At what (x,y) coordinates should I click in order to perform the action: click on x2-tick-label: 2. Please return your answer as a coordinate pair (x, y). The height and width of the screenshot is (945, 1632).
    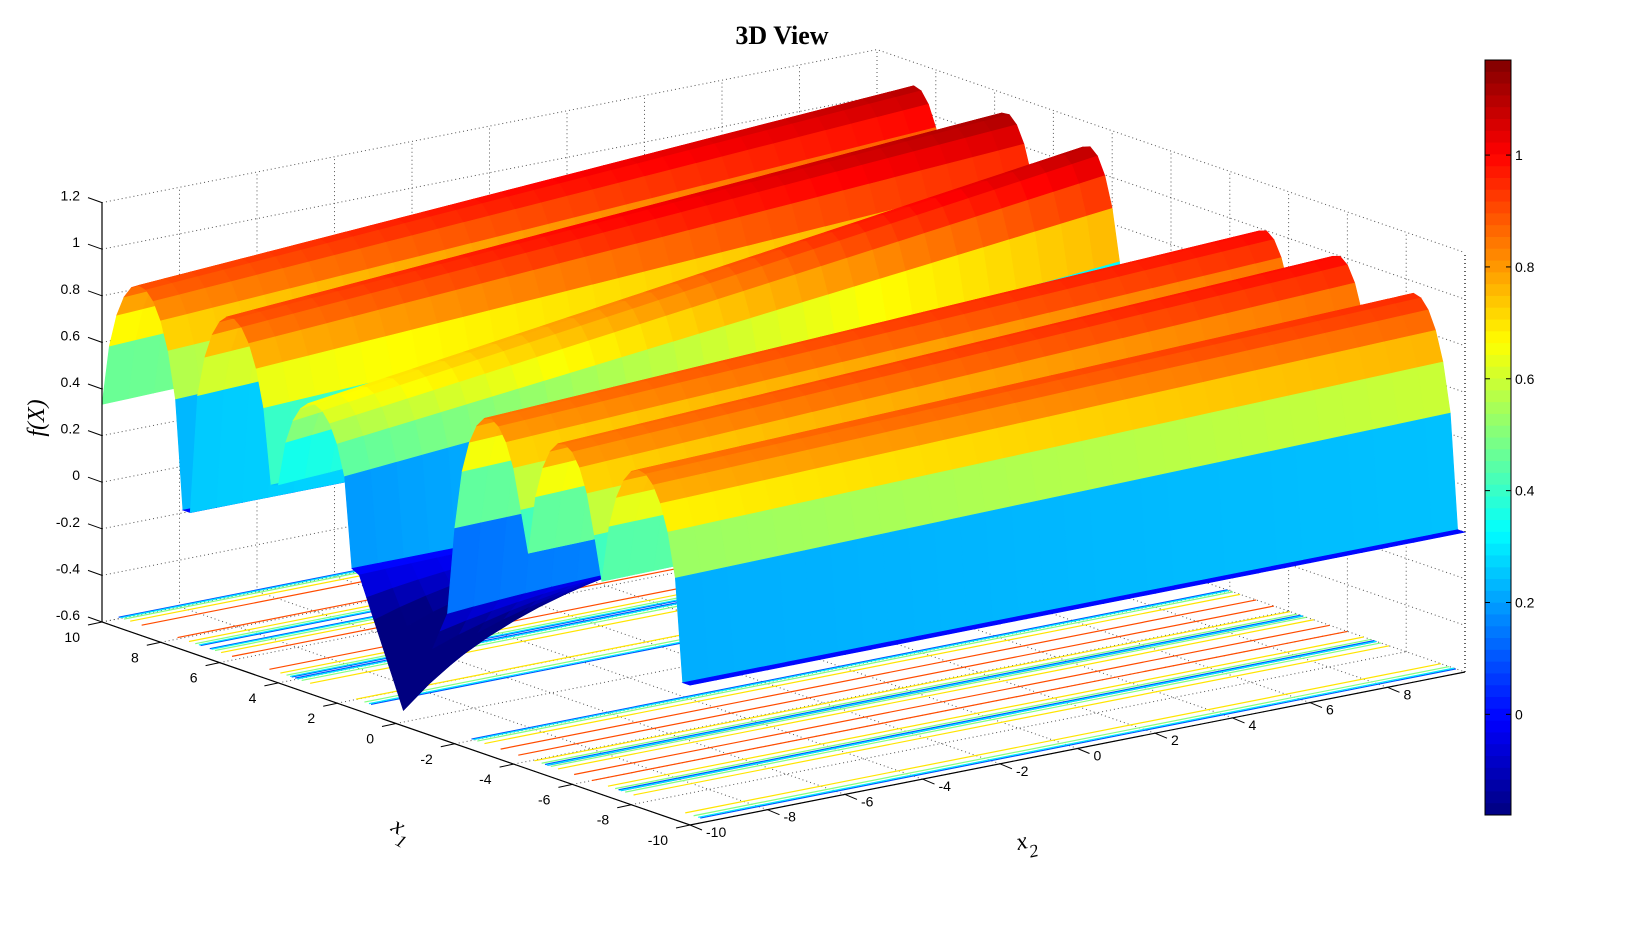
    Looking at the image, I should click on (1175, 740).